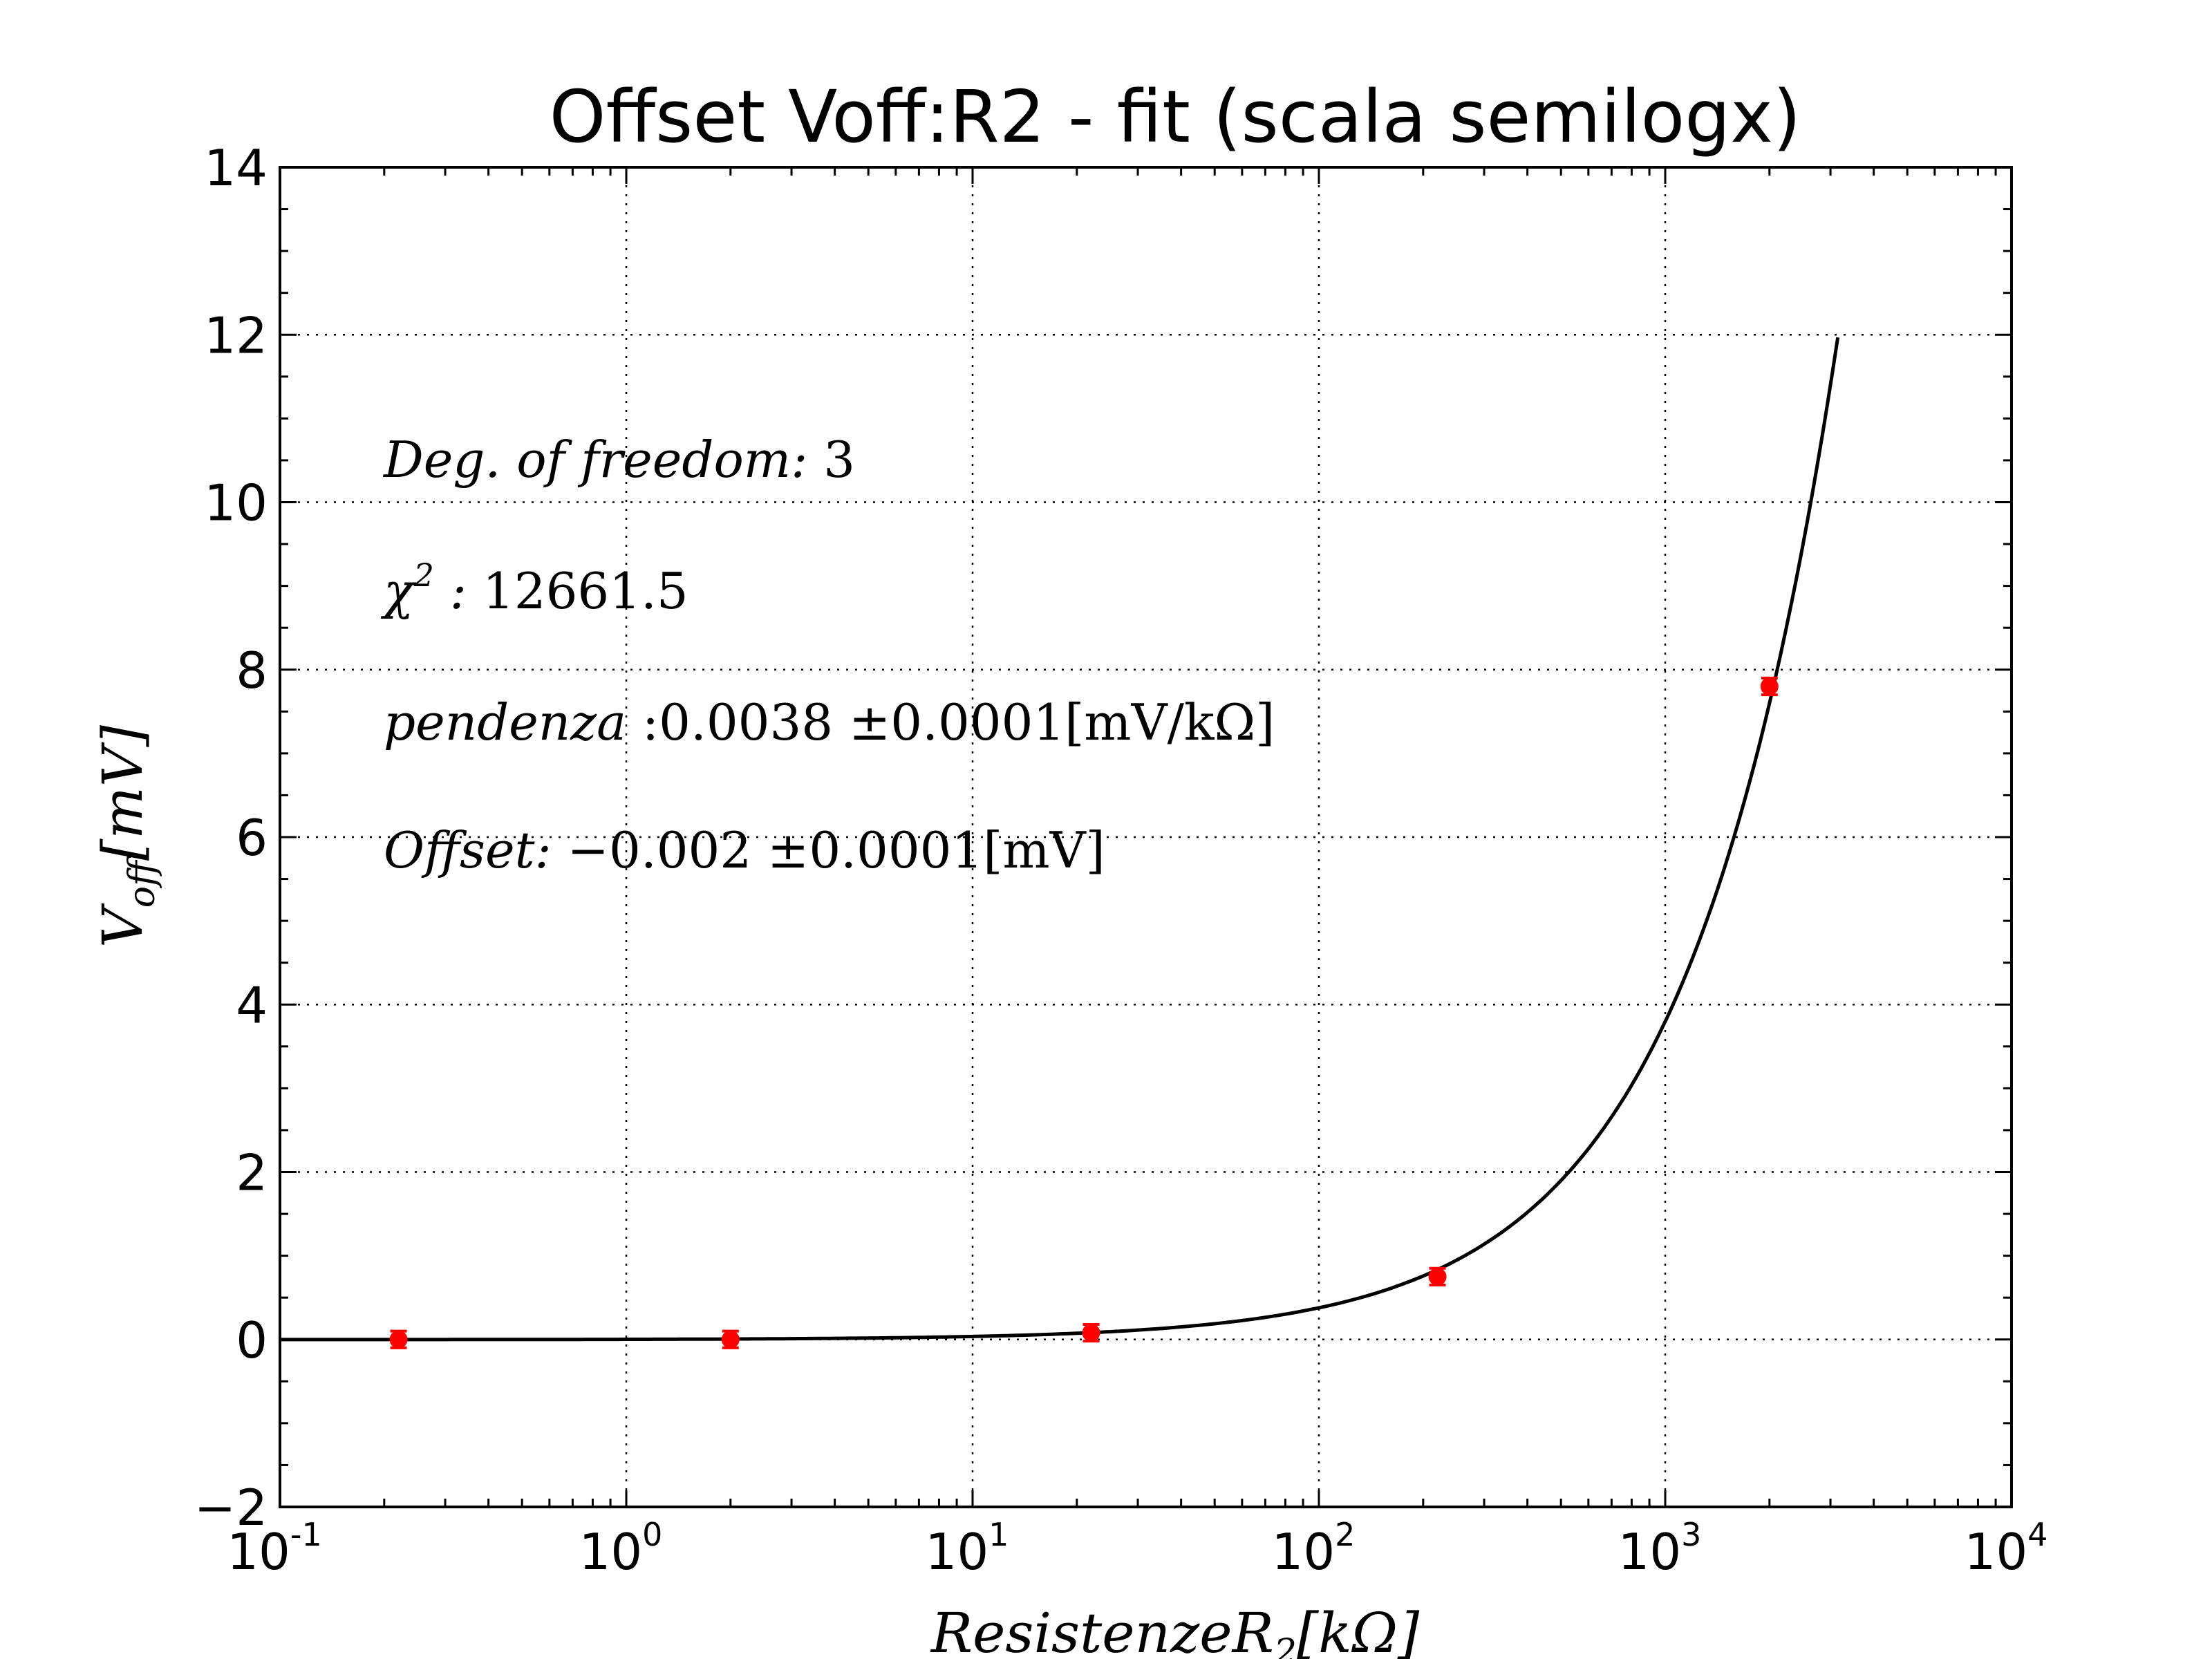 The image size is (2212, 1659). What do you see at coordinates (231, 1508) in the screenshot?
I see `y-tick-label: −2` at bounding box center [231, 1508].